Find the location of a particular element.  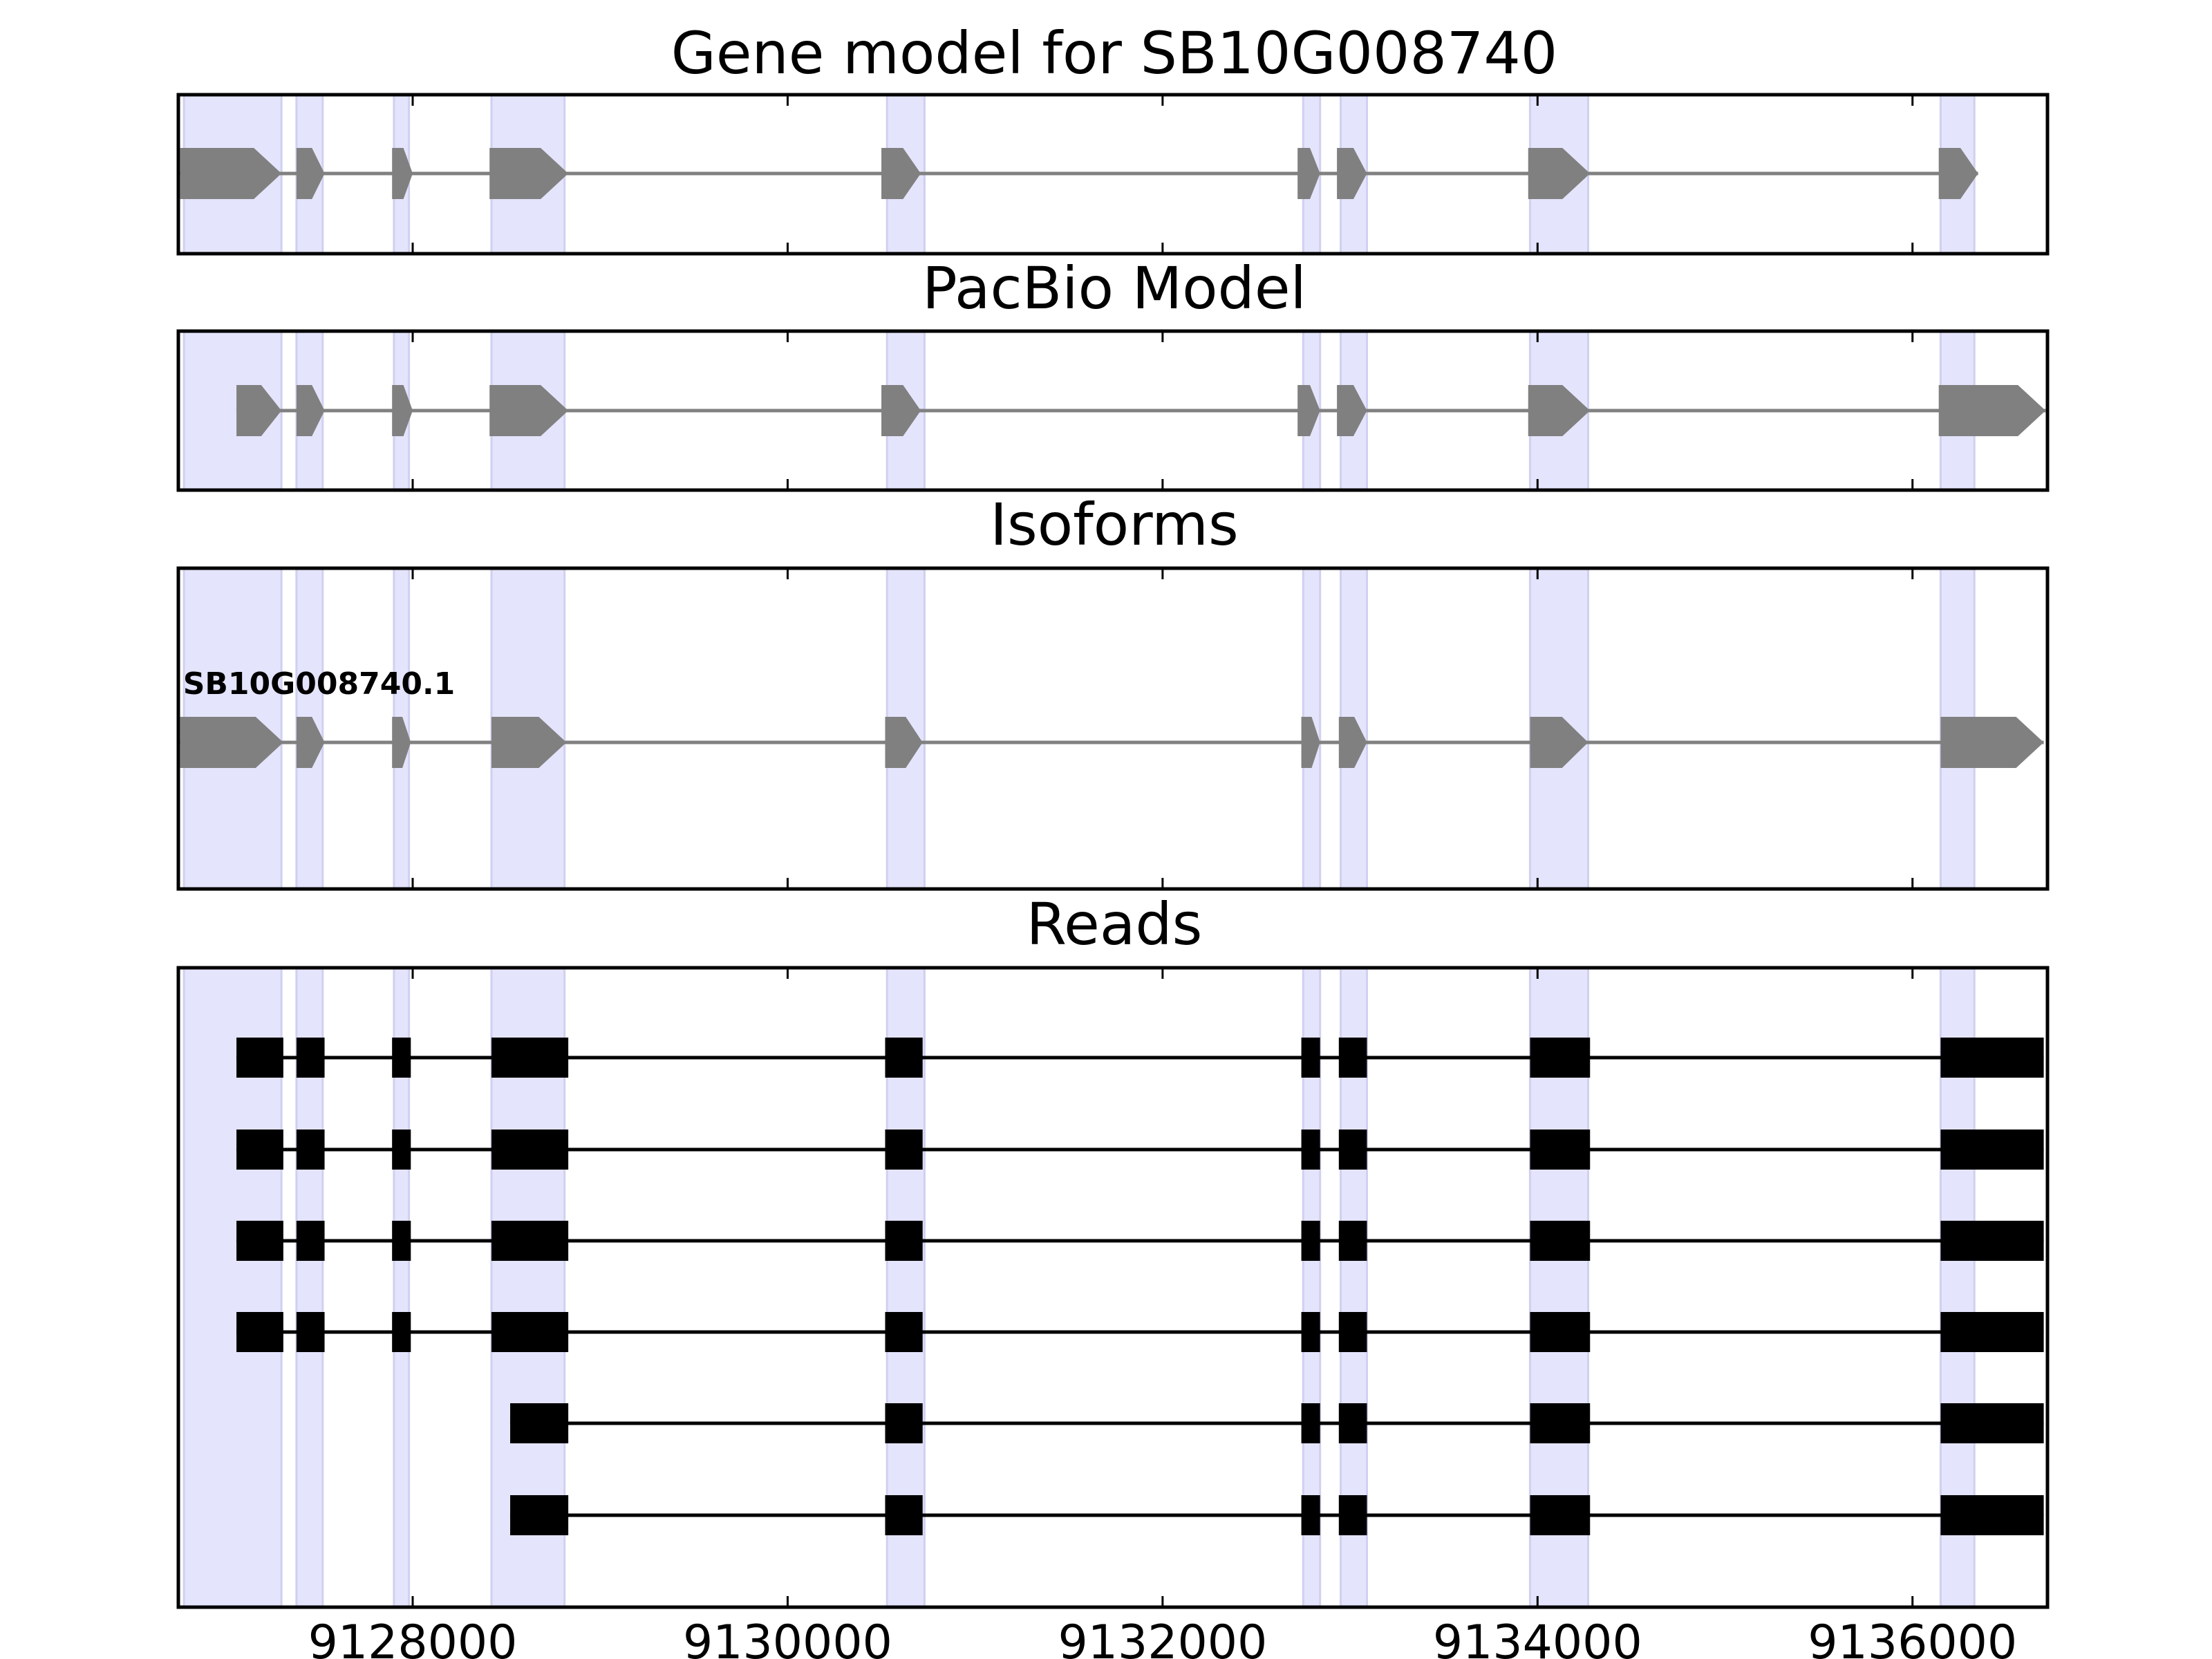

panel-gene-model: Gene model for SB10G008740 is located at coordinates (1114, 53).